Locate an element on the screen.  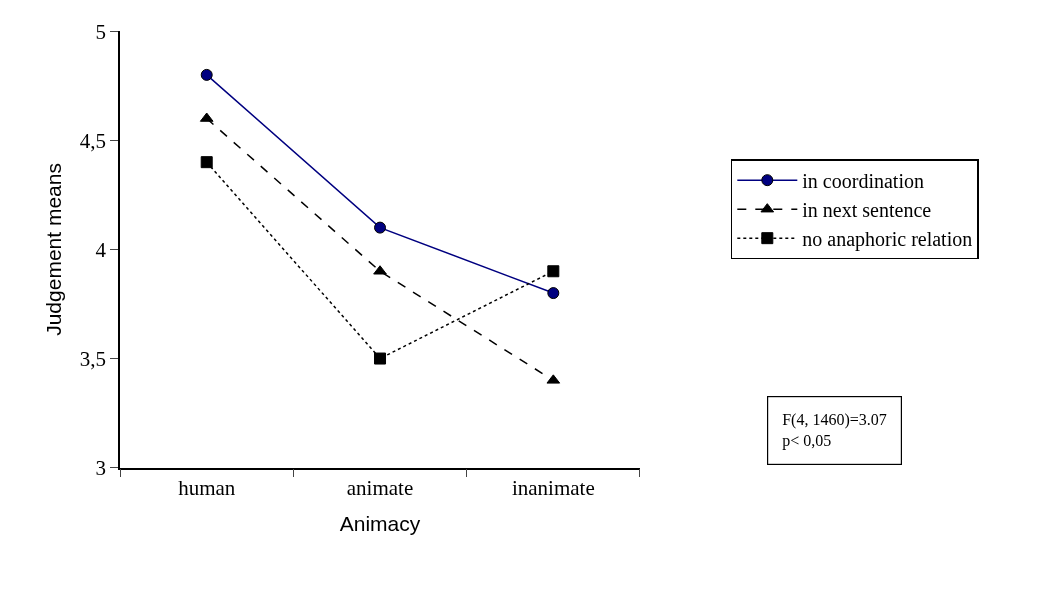
y-axis-title: Judgement means is located at coordinates (54, 249).